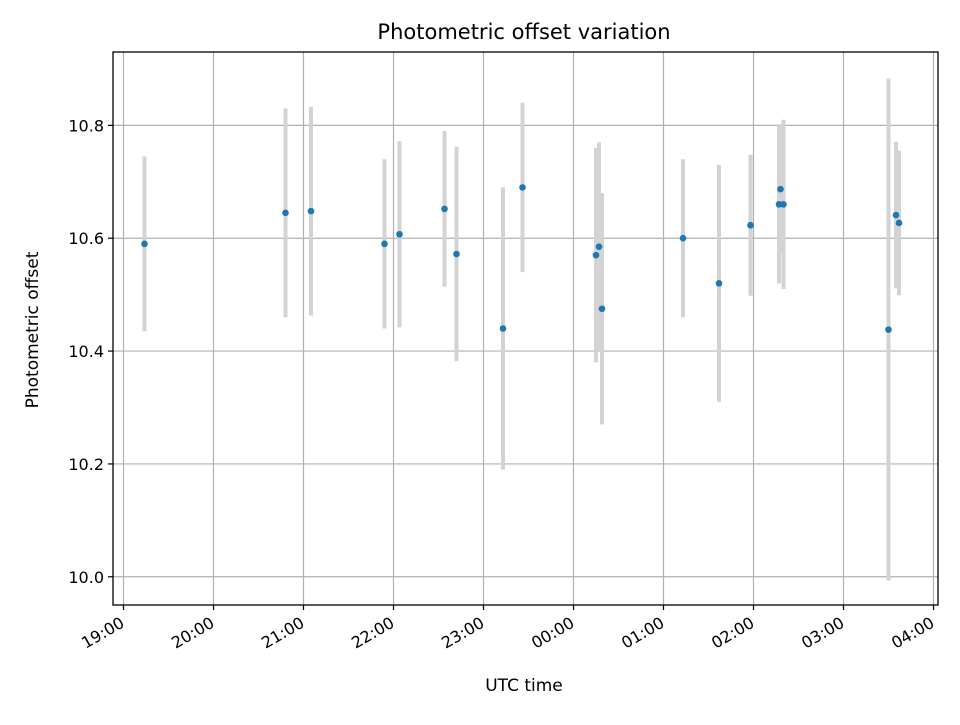 This screenshot has height=725, width=960. What do you see at coordinates (86, 577) in the screenshot?
I see `y-tick-label: 10.0` at bounding box center [86, 577].